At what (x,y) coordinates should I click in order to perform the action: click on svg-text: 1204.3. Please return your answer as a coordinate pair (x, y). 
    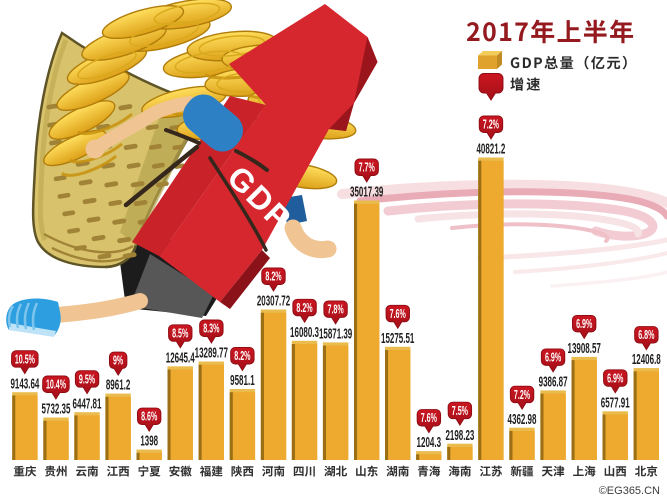
    Looking at the image, I should click on (429, 443).